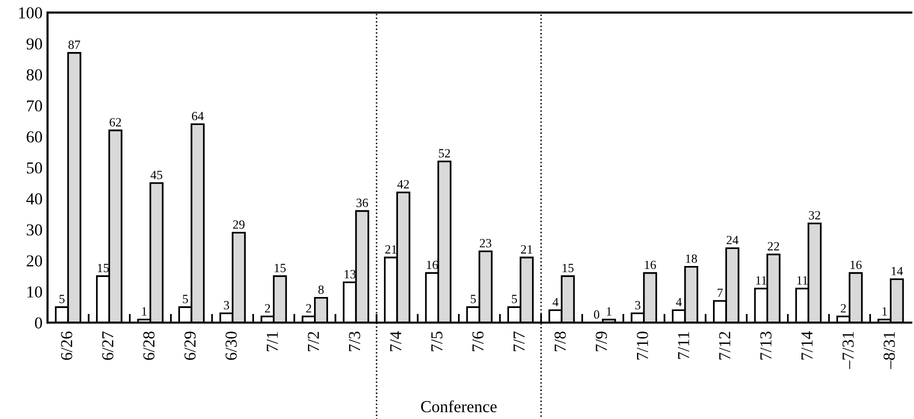 This screenshot has height=419, width=914. What do you see at coordinates (724, 346) in the screenshot?
I see `x-tick-label: 7/12` at bounding box center [724, 346].